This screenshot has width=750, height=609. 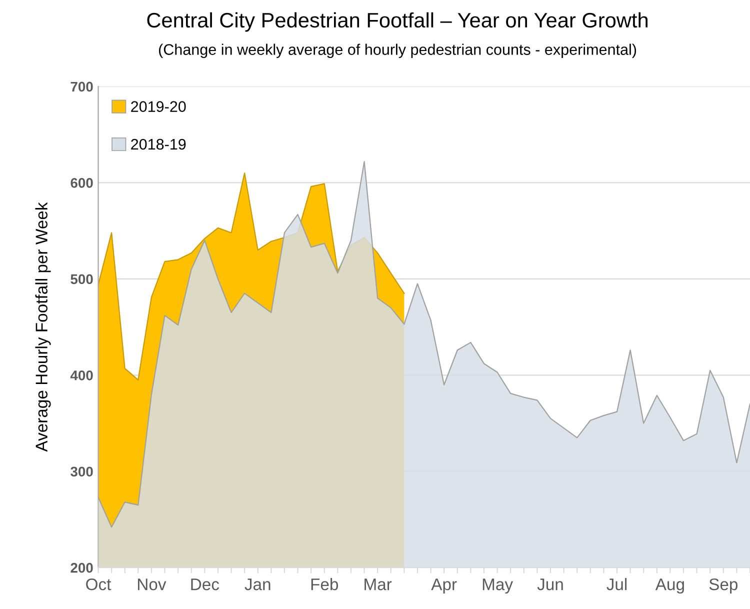 What do you see at coordinates (550, 584) in the screenshot?
I see `x-tick-label: Jun` at bounding box center [550, 584].